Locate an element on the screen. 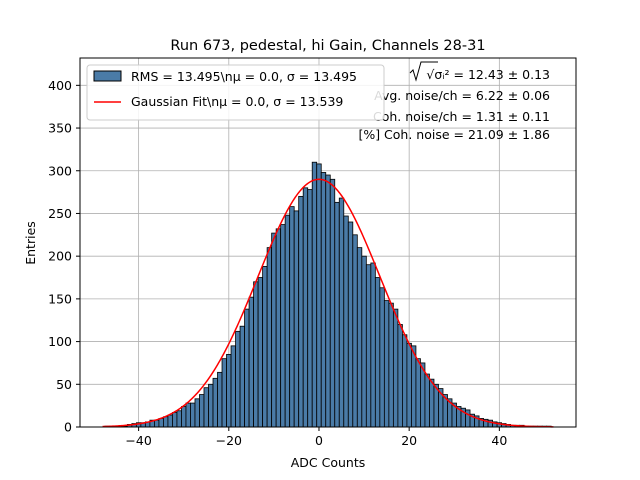  y-tick-label: 400 is located at coordinates (60, 85).